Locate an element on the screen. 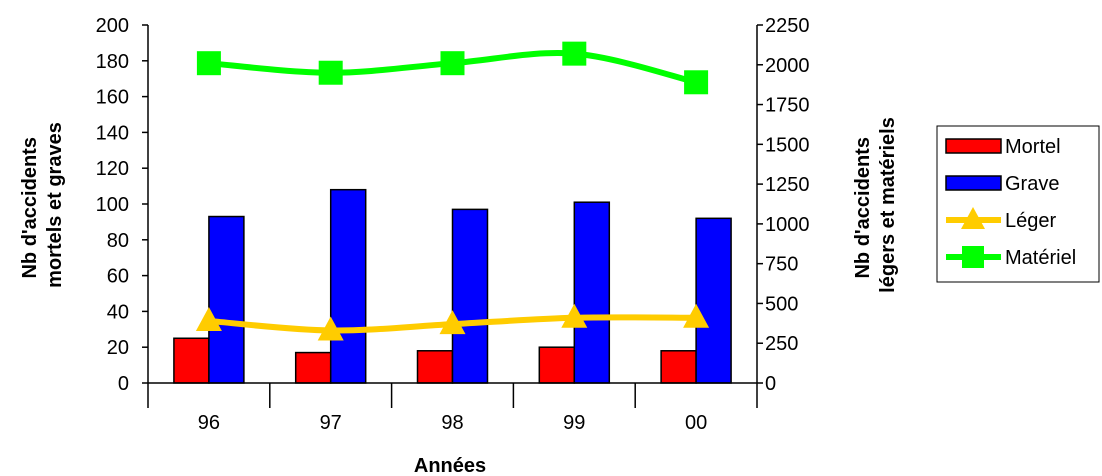 Image resolution: width=1102 pixels, height=476 pixels. legend-items: Mortel Grave Léger Matériel is located at coordinates (1010, 202).